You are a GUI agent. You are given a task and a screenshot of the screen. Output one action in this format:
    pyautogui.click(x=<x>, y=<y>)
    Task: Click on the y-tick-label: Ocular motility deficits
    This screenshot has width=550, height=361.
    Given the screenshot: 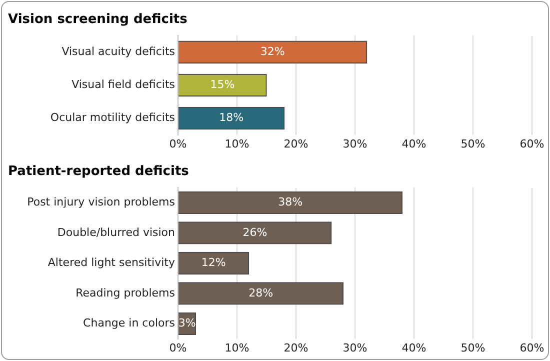 What is the action you would take?
    pyautogui.click(x=113, y=117)
    